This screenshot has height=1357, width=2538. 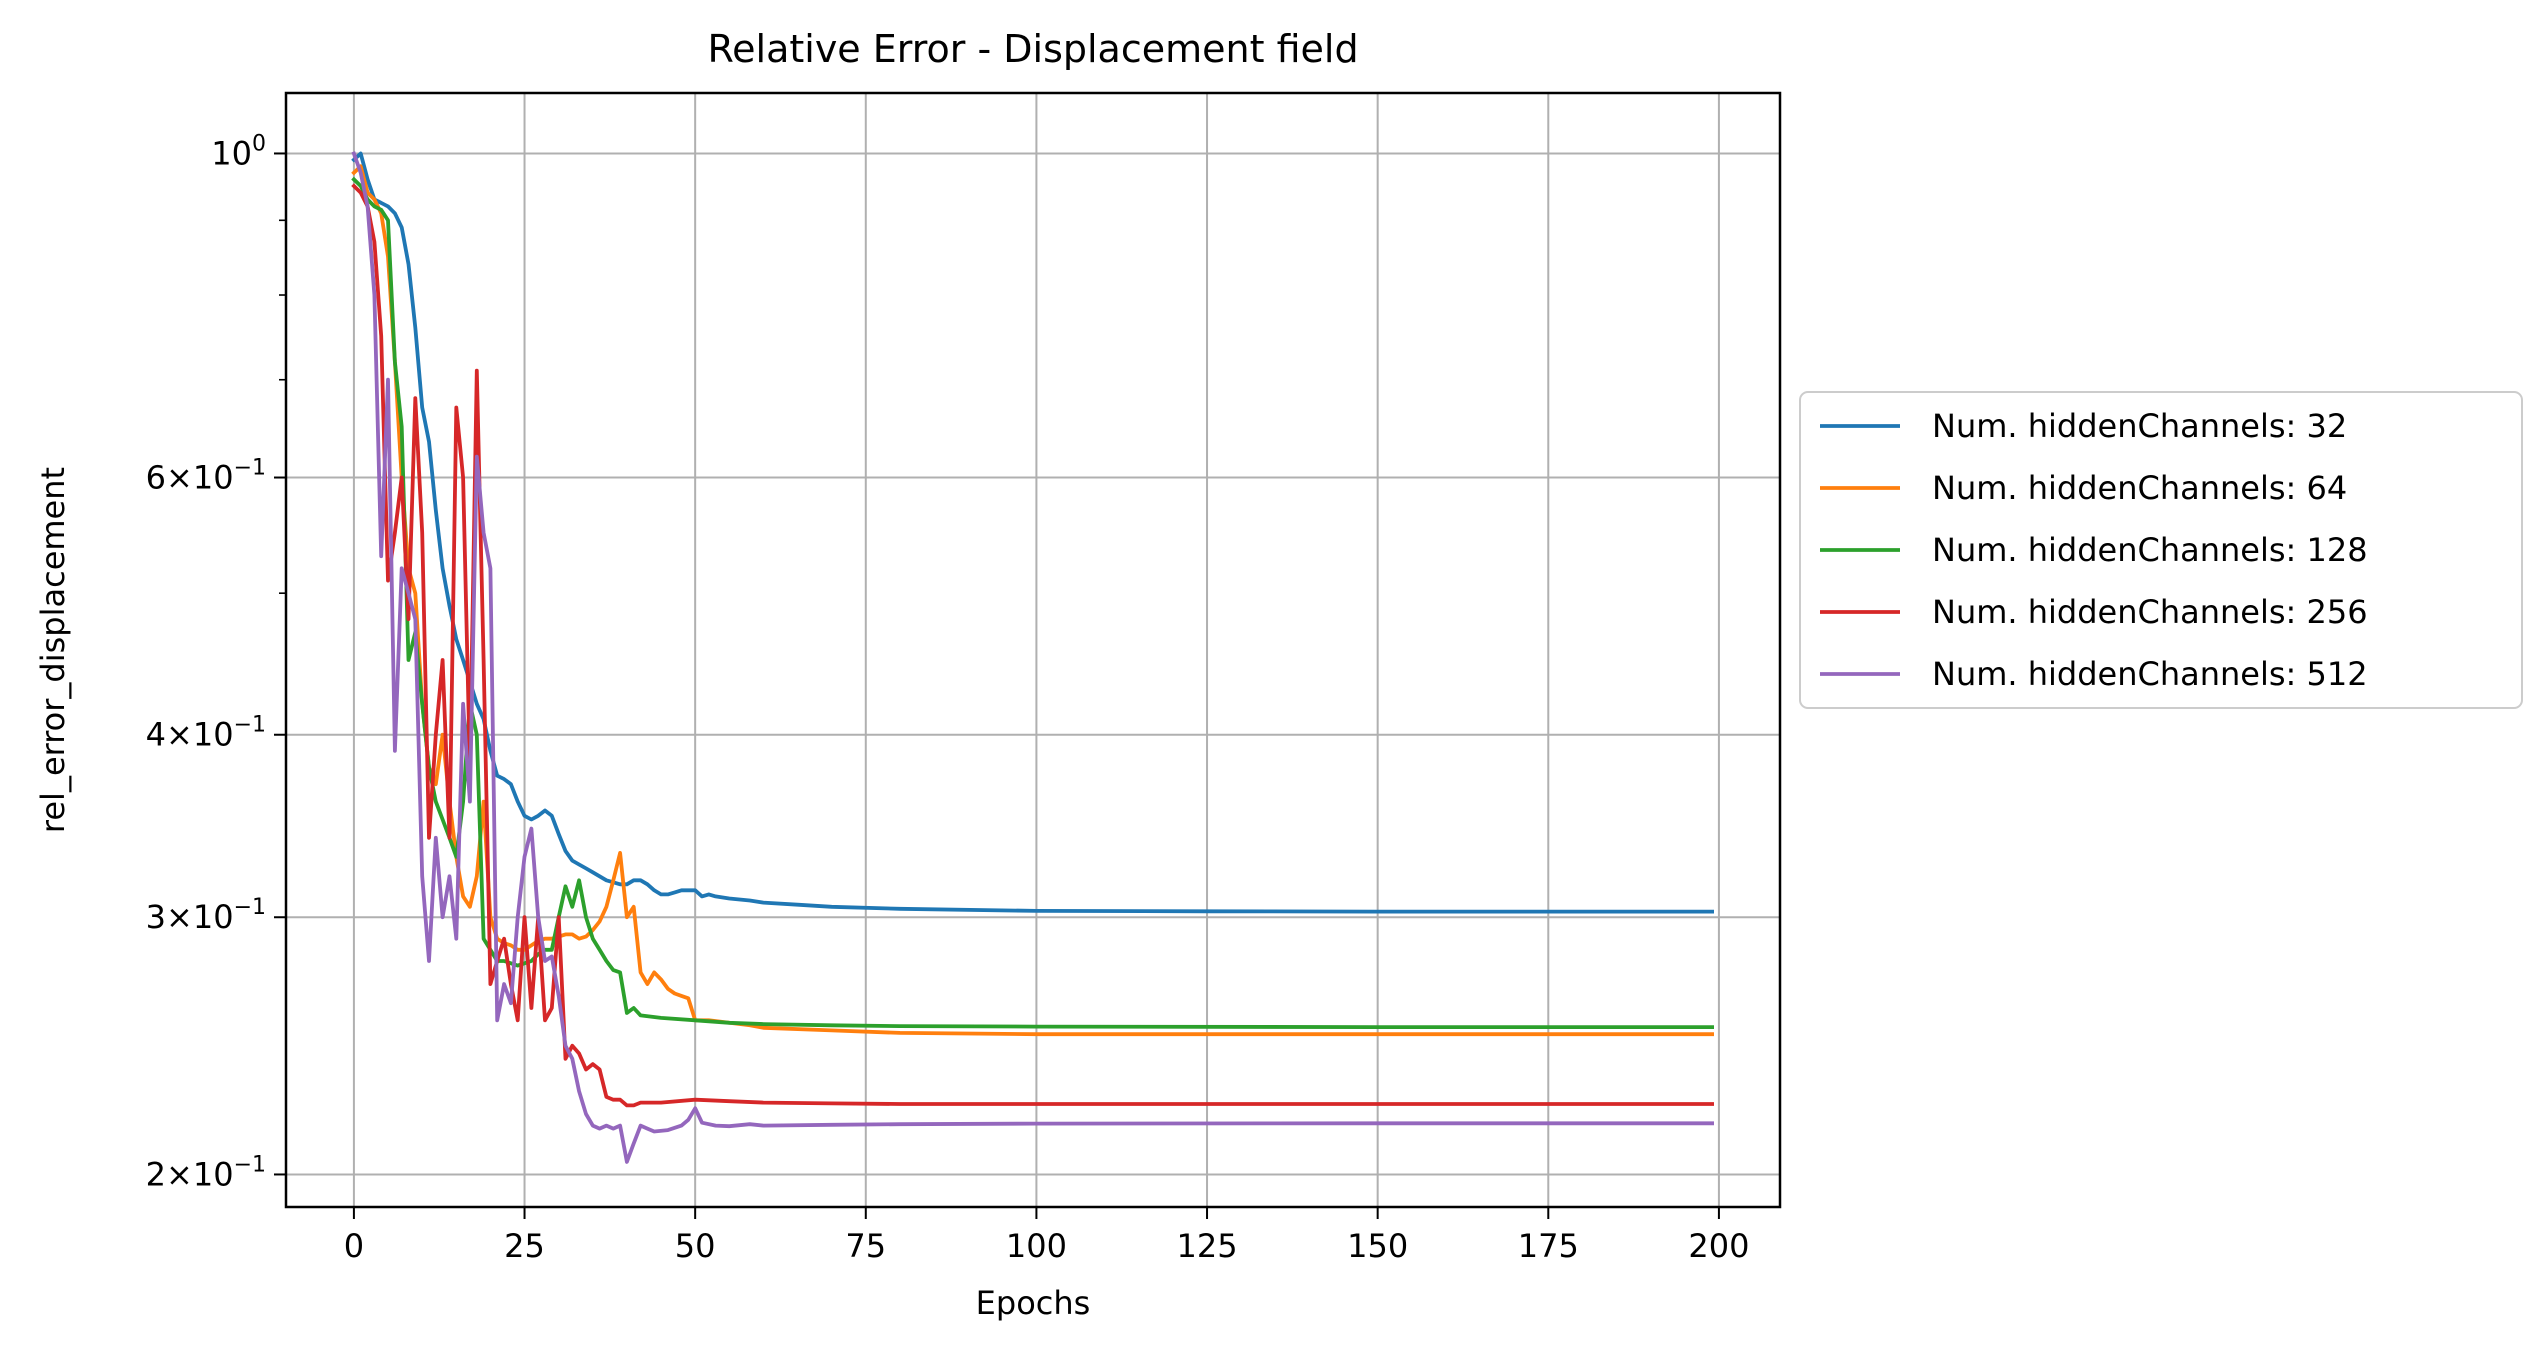 I want to click on x-tick-label: 0, so click(x=354, y=1246).